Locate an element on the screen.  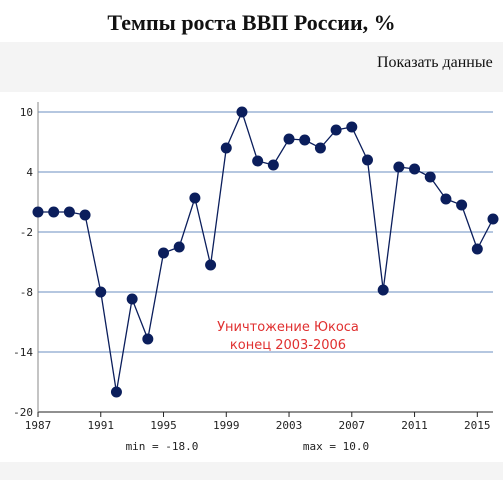
y-tick-label: -14 is located at coordinates (23, 352).